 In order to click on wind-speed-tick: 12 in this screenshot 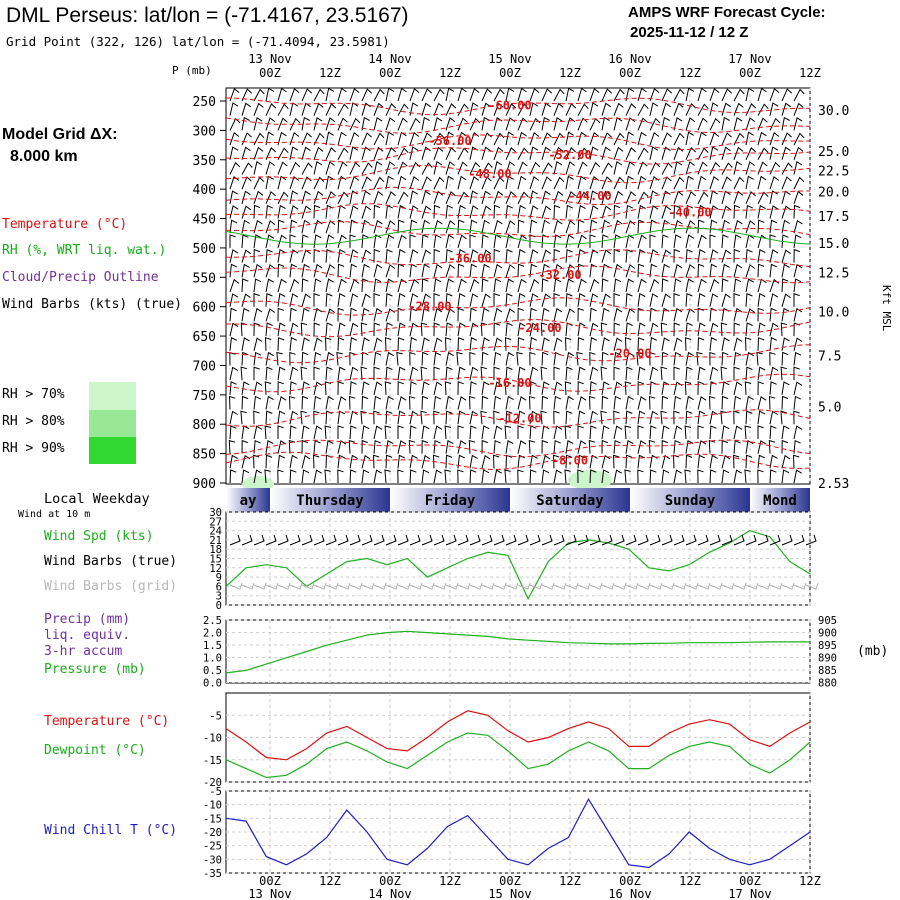, I will do `click(215, 569)`.